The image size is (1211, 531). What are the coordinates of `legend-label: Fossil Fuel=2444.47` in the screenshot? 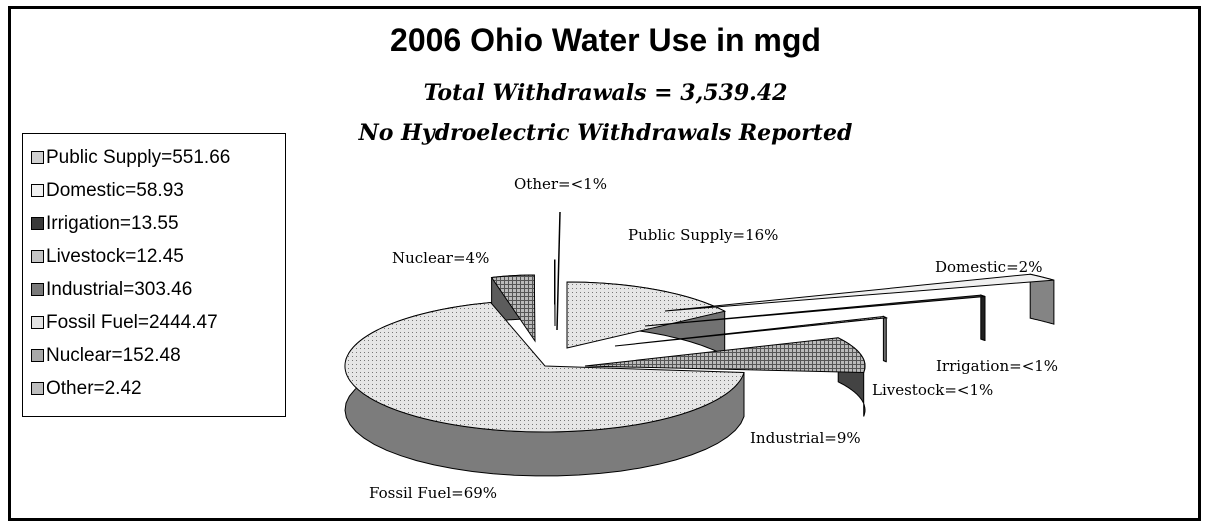 It's located at (132, 322).